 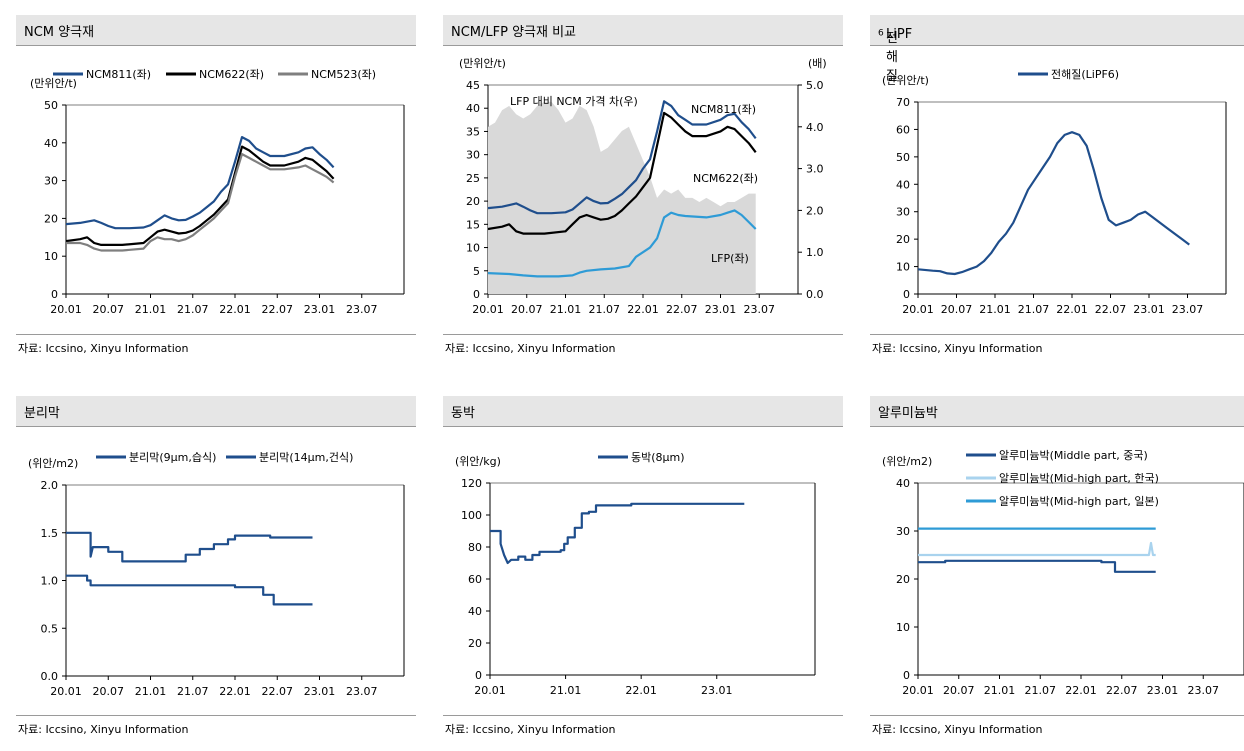 What do you see at coordinates (471, 515) in the screenshot?
I see `y-tick-label: 100` at bounding box center [471, 515].